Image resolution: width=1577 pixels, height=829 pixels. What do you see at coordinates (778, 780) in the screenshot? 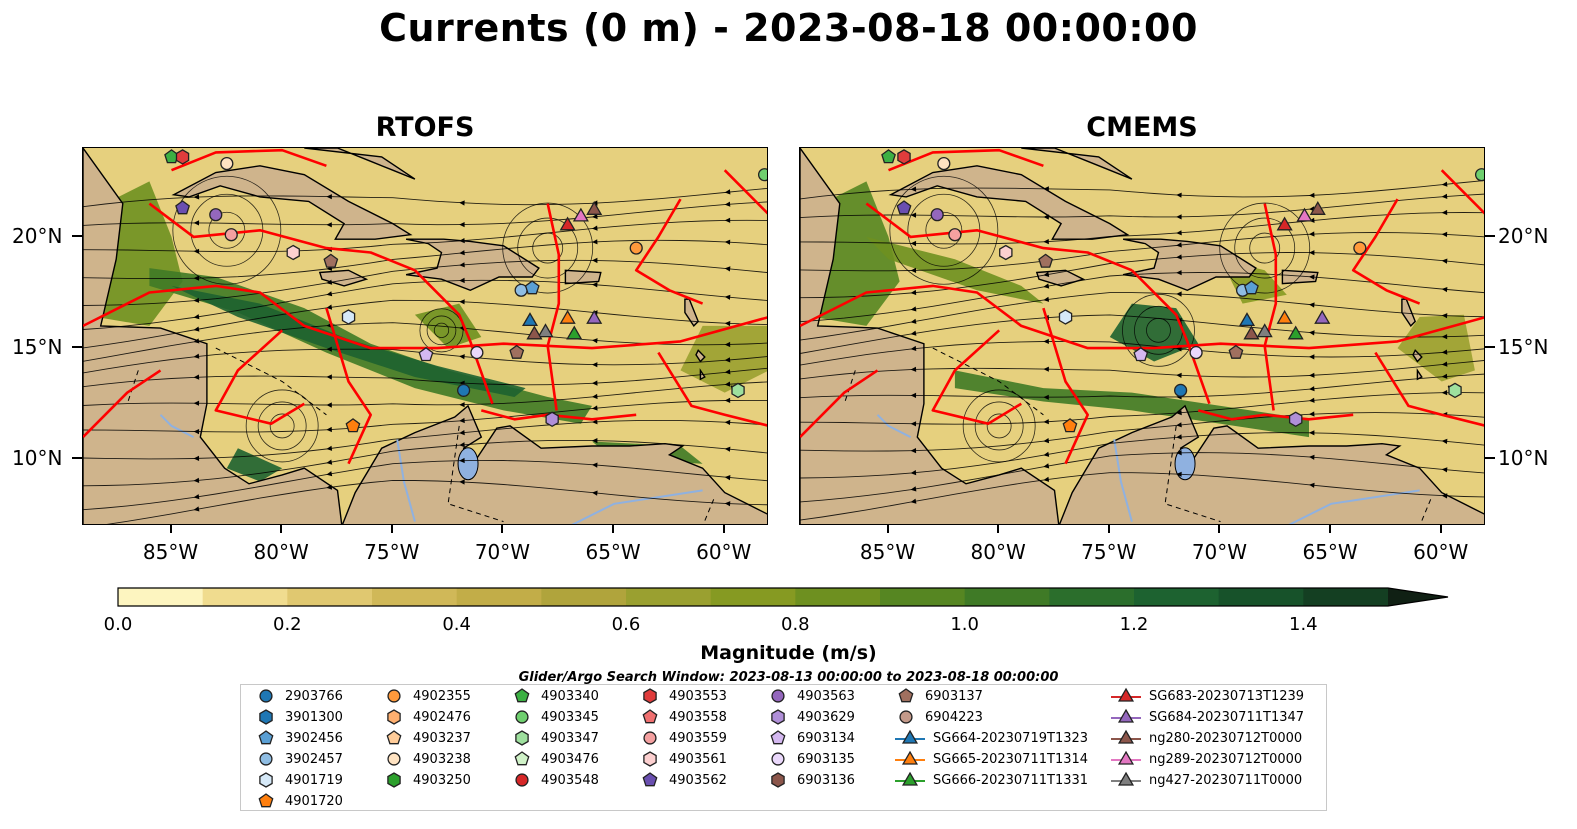
I see `legend-hexagon-marker` at bounding box center [778, 780].